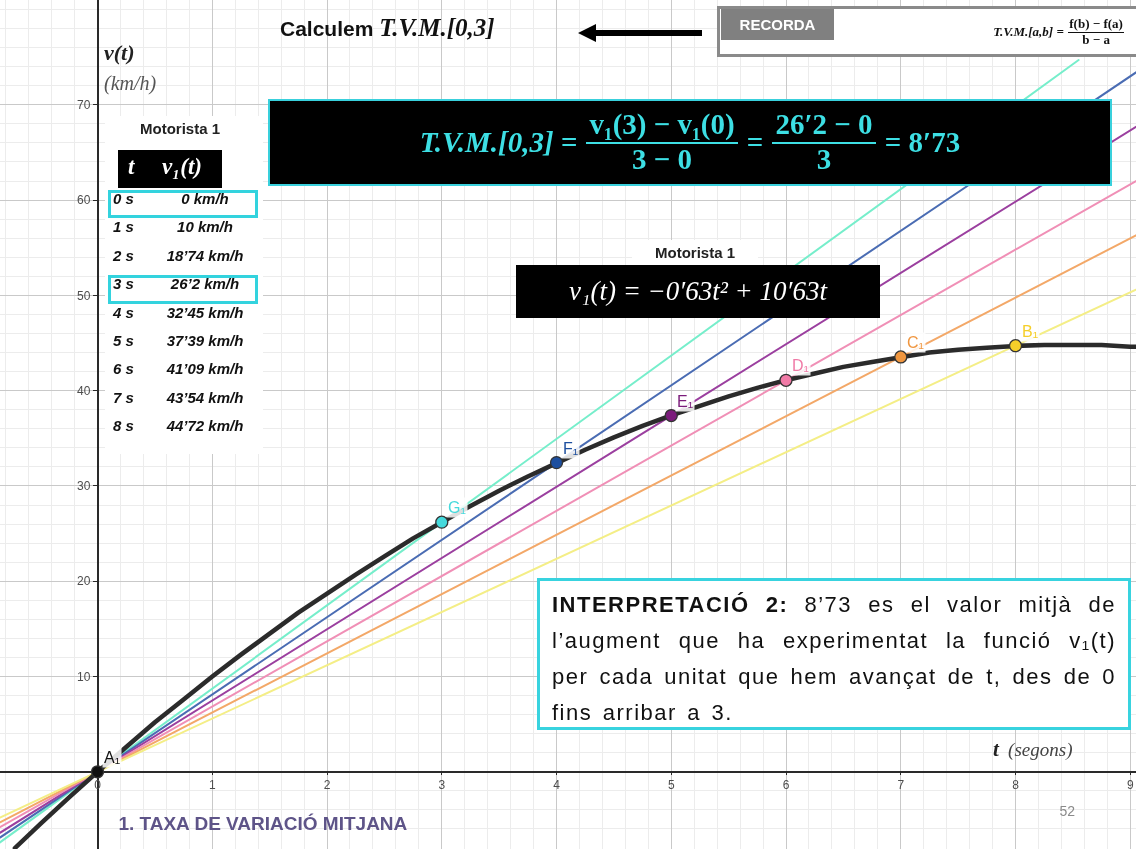 Image resolution: width=1136 pixels, height=849 pixels. Describe the element at coordinates (824, 125) in the screenshot. I see `annotation: 26′2 − 0` at that location.